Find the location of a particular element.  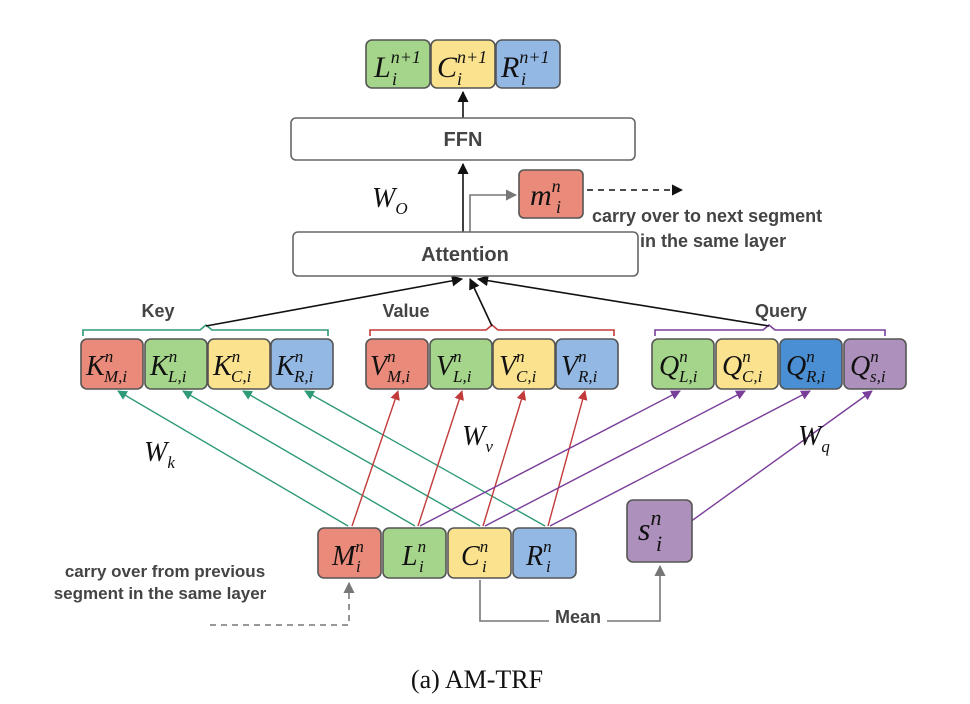

input-cell-l-sub: i is located at coordinates (421, 566).